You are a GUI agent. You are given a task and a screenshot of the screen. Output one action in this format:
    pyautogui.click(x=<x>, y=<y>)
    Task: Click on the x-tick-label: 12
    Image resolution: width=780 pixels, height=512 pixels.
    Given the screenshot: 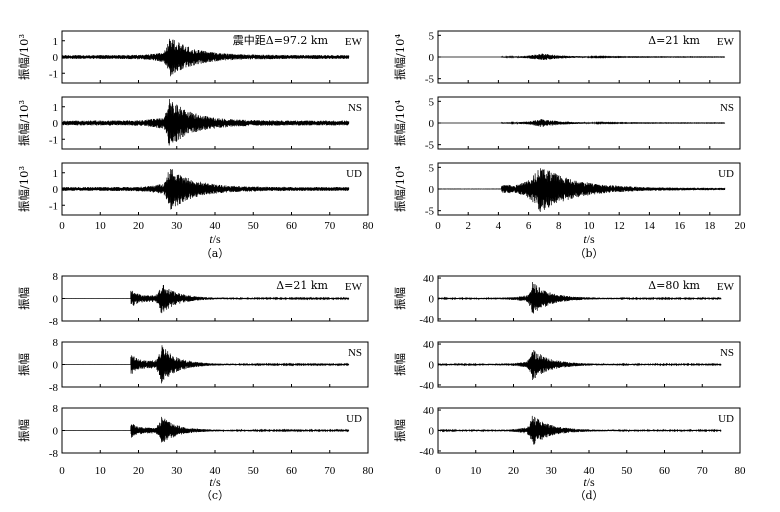 What is the action you would take?
    pyautogui.click(x=619, y=226)
    